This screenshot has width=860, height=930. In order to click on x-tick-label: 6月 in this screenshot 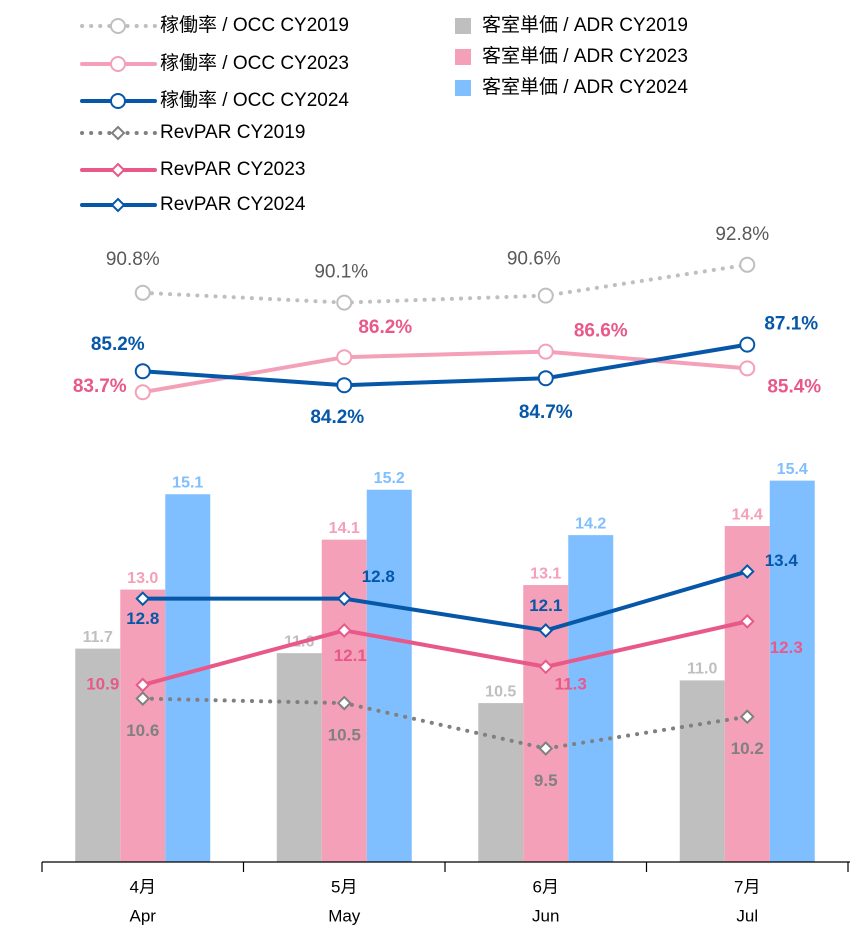, I will do `click(546, 886)`.